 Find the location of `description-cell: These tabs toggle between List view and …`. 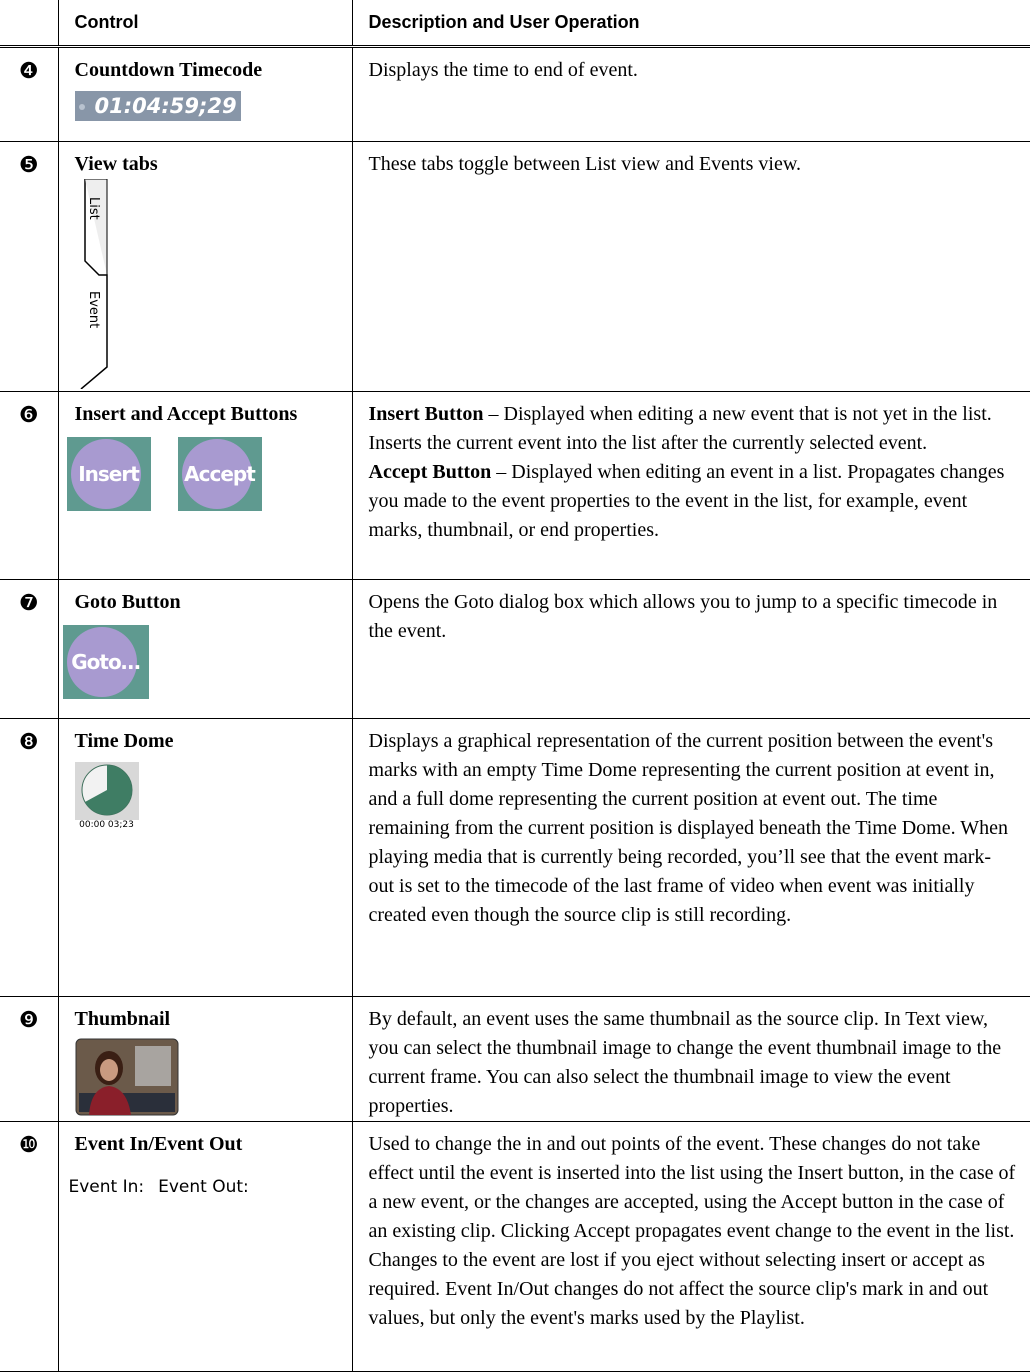

description-cell: These tabs toggle between List view and … is located at coordinates (690, 266).